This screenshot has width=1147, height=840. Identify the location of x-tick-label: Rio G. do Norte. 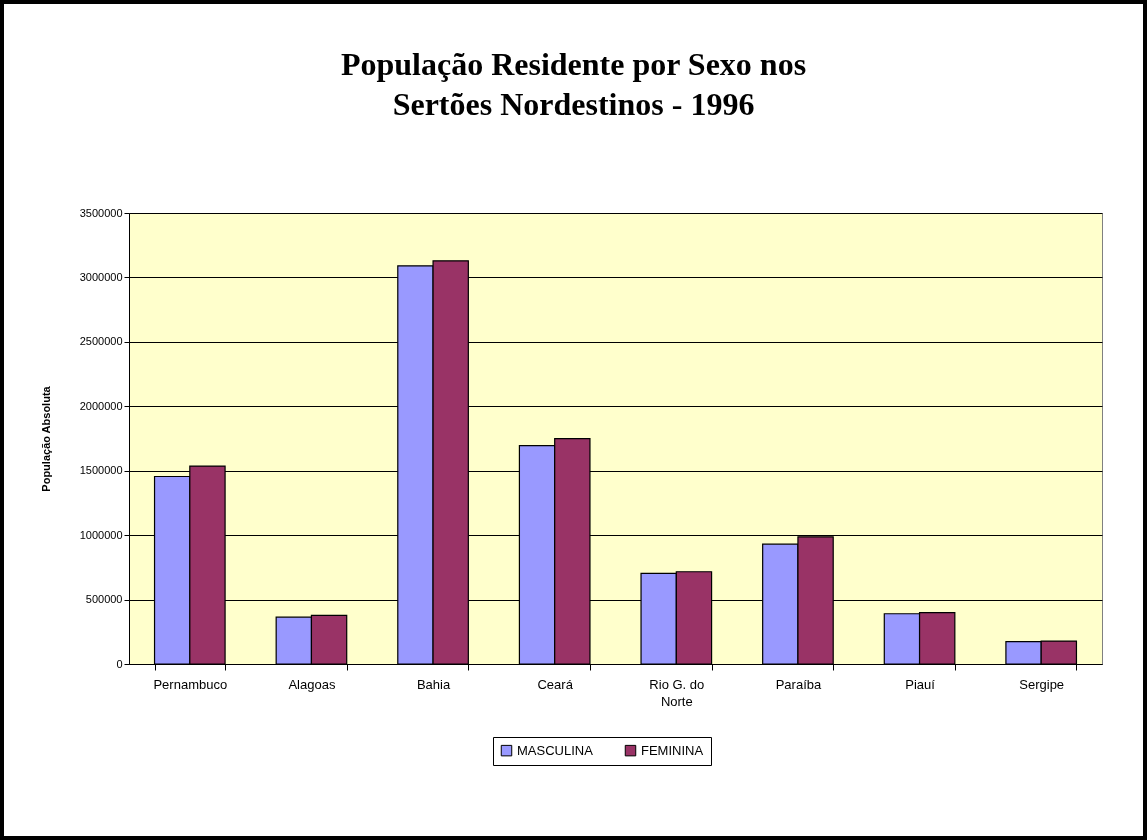
(677, 692).